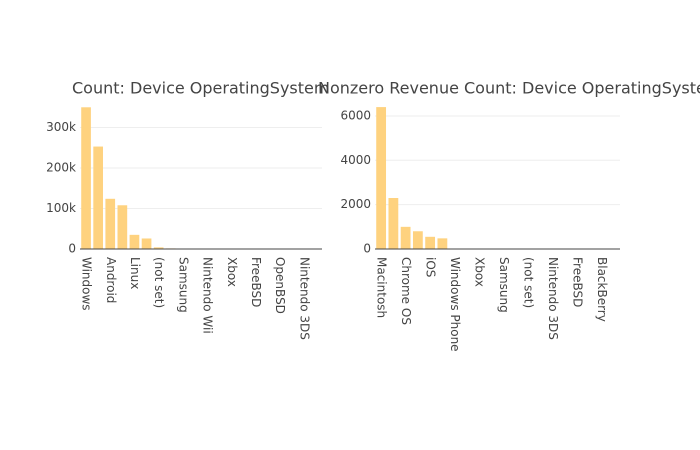 The image size is (700, 450). Describe the element at coordinates (87, 284) in the screenshot. I see `x-tick-label: Windows` at that location.